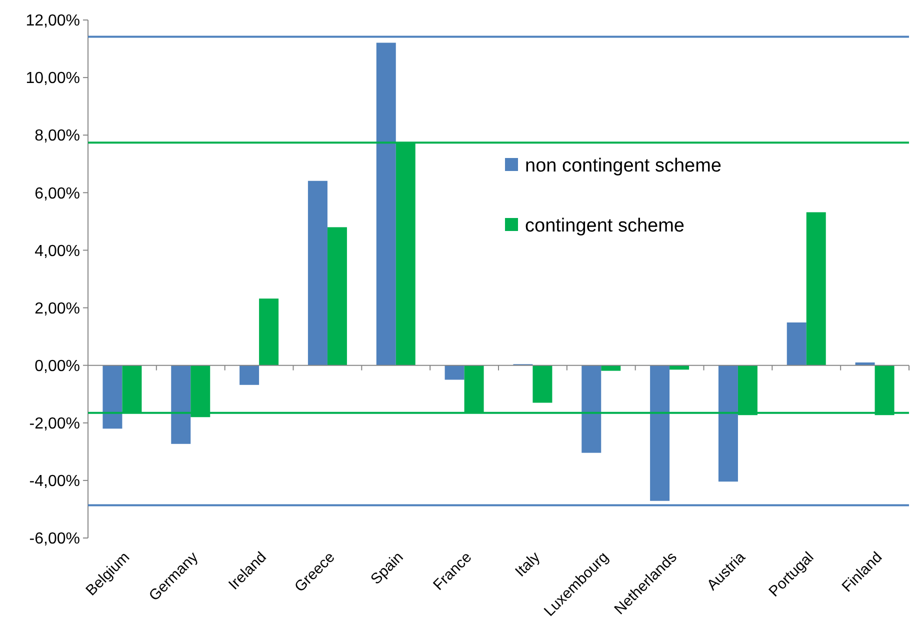 This screenshot has height=641, width=910. Describe the element at coordinates (57, 193) in the screenshot. I see `y-tick-label: 6,00%` at that location.